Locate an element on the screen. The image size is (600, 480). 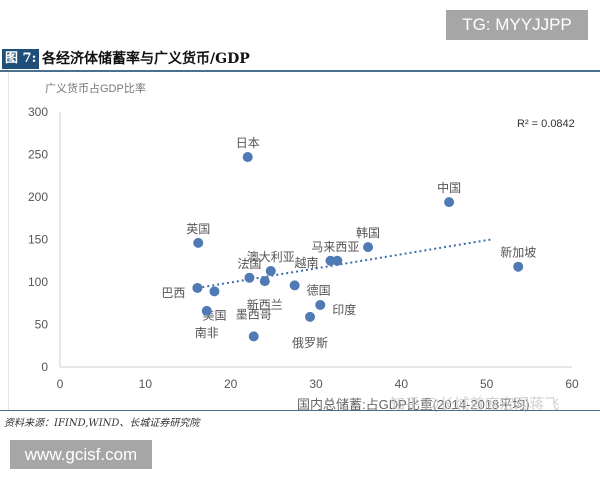
data-point: 印度 is located at coordinates (335, 308).